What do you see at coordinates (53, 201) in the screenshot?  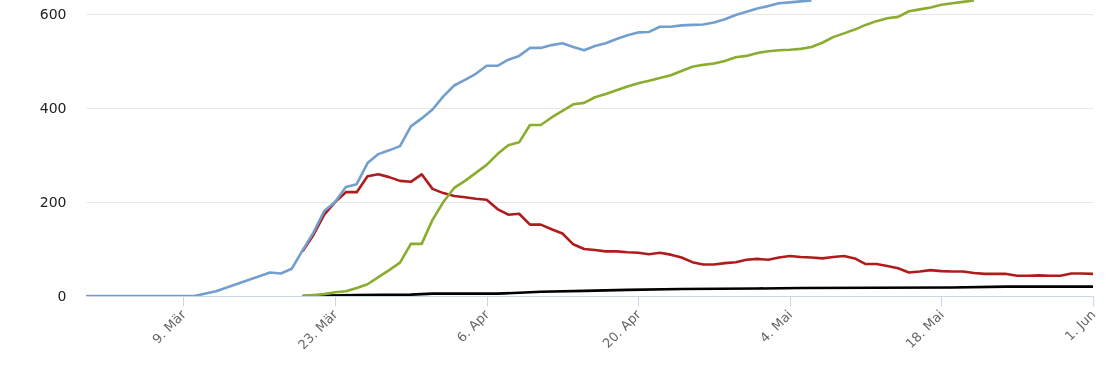 I see `y-tick-label: 200` at bounding box center [53, 201].